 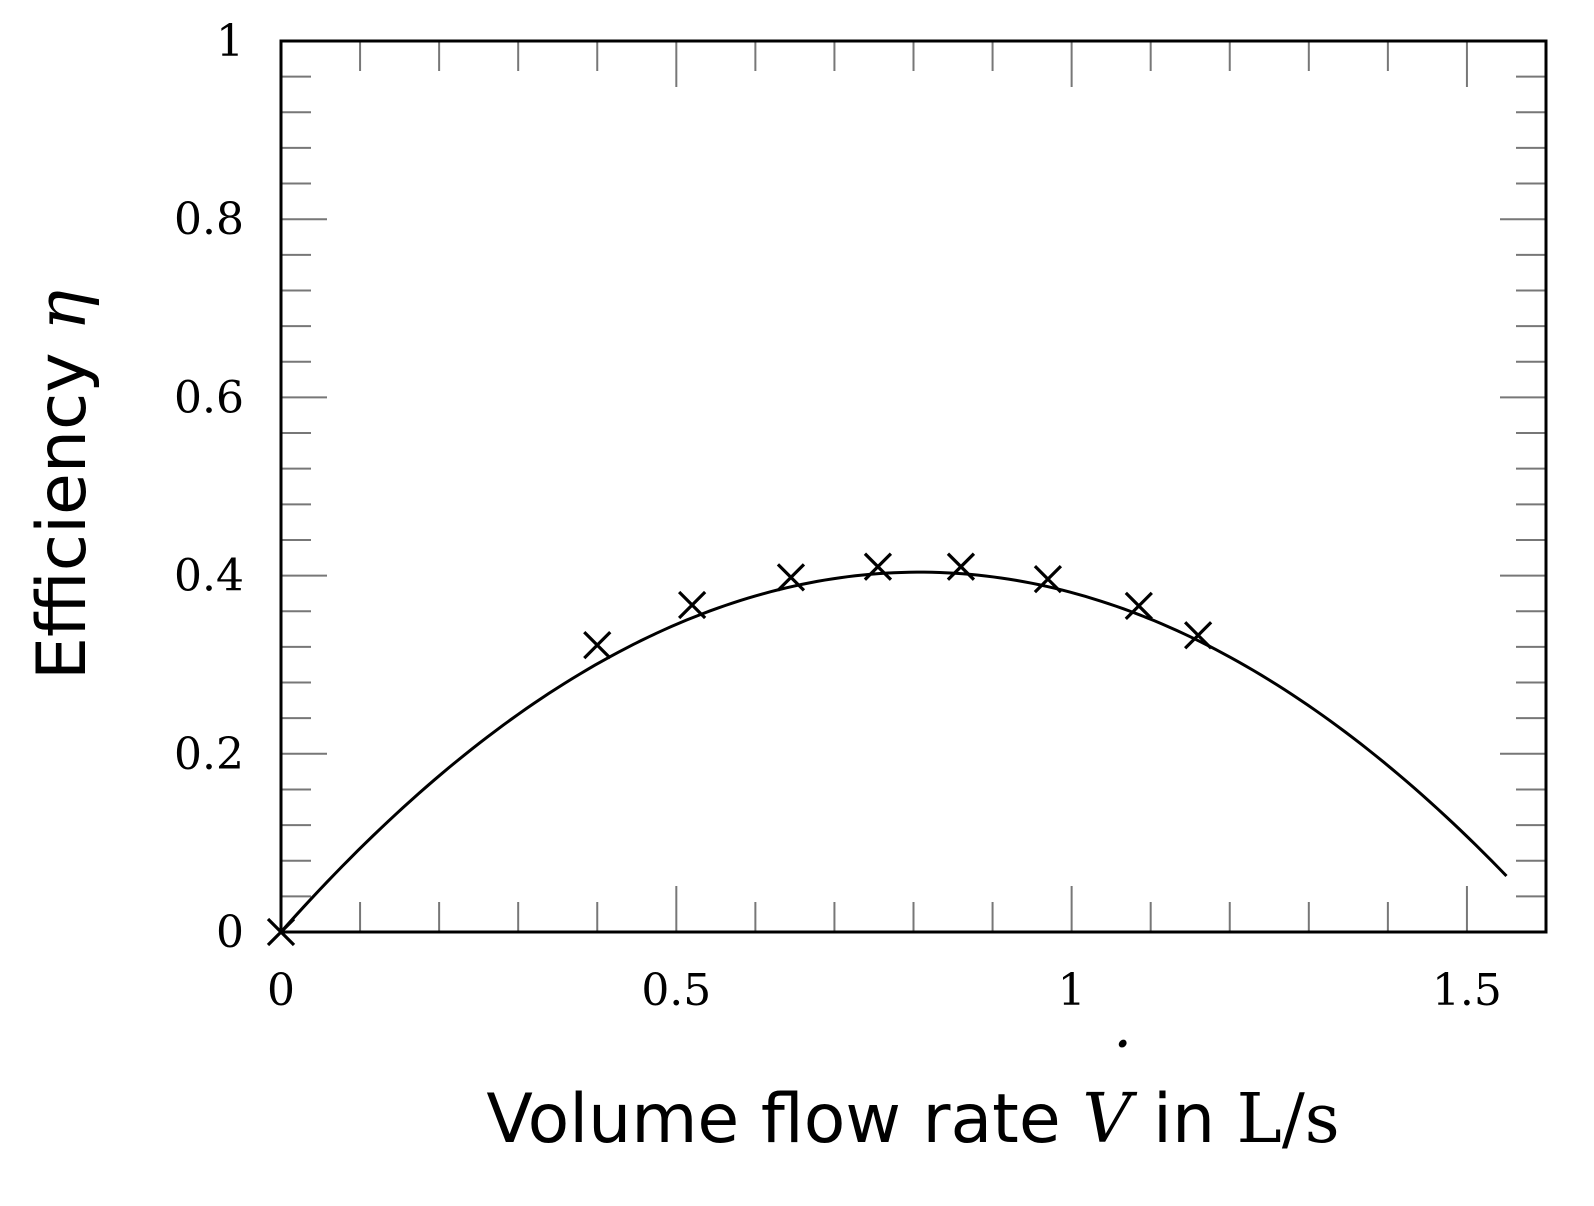 What do you see at coordinates (1109, 1119) in the screenshot?
I see `x-axis-label-symbol: V` at bounding box center [1109, 1119].